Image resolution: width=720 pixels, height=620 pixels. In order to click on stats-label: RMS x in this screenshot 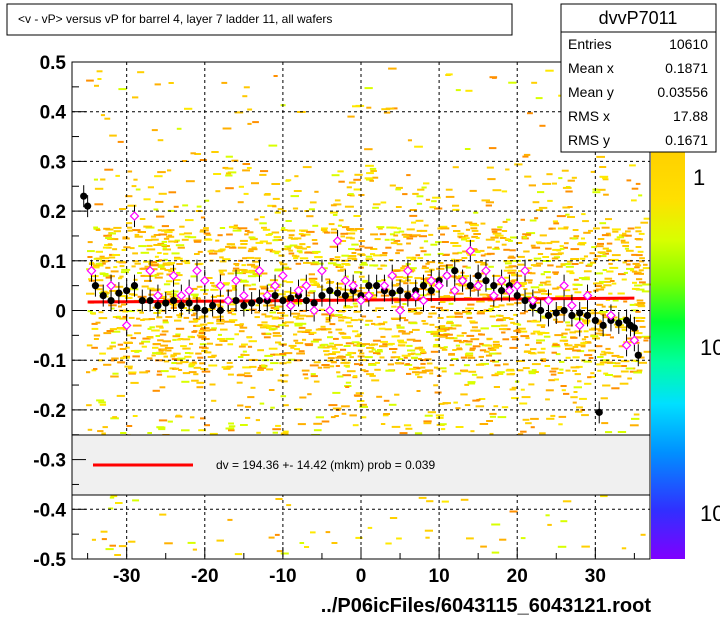, I will do `click(589, 116)`.